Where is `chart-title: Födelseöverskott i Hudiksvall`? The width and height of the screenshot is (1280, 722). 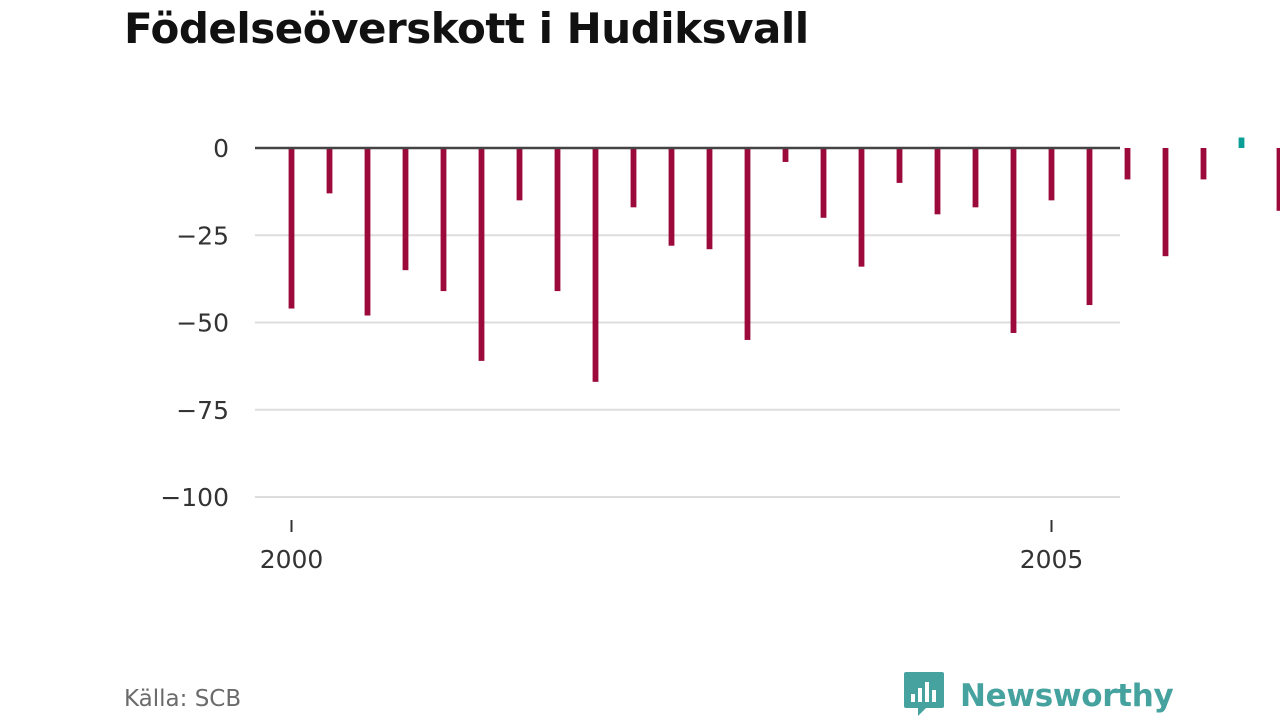 chart-title: Födelseöverskott i Hudiksvall is located at coordinates (466, 28).